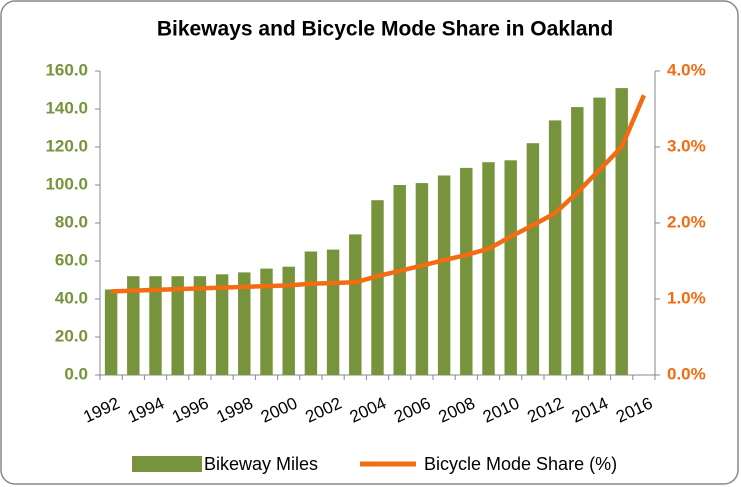 This screenshot has height=487, width=741. Describe the element at coordinates (66, 145) in the screenshot. I see `y-tick-label: 120.0` at that location.